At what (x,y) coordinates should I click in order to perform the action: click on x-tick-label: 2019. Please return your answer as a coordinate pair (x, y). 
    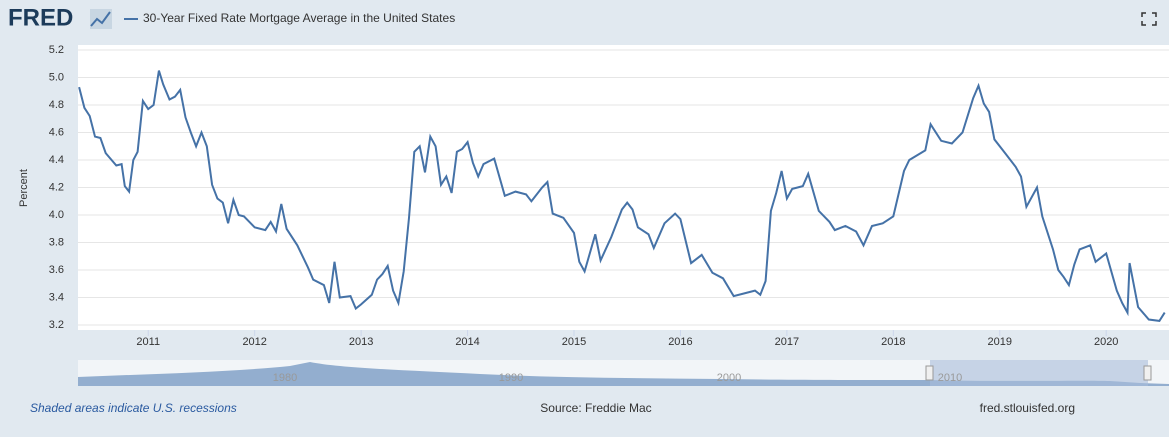
    Looking at the image, I should click on (1000, 342).